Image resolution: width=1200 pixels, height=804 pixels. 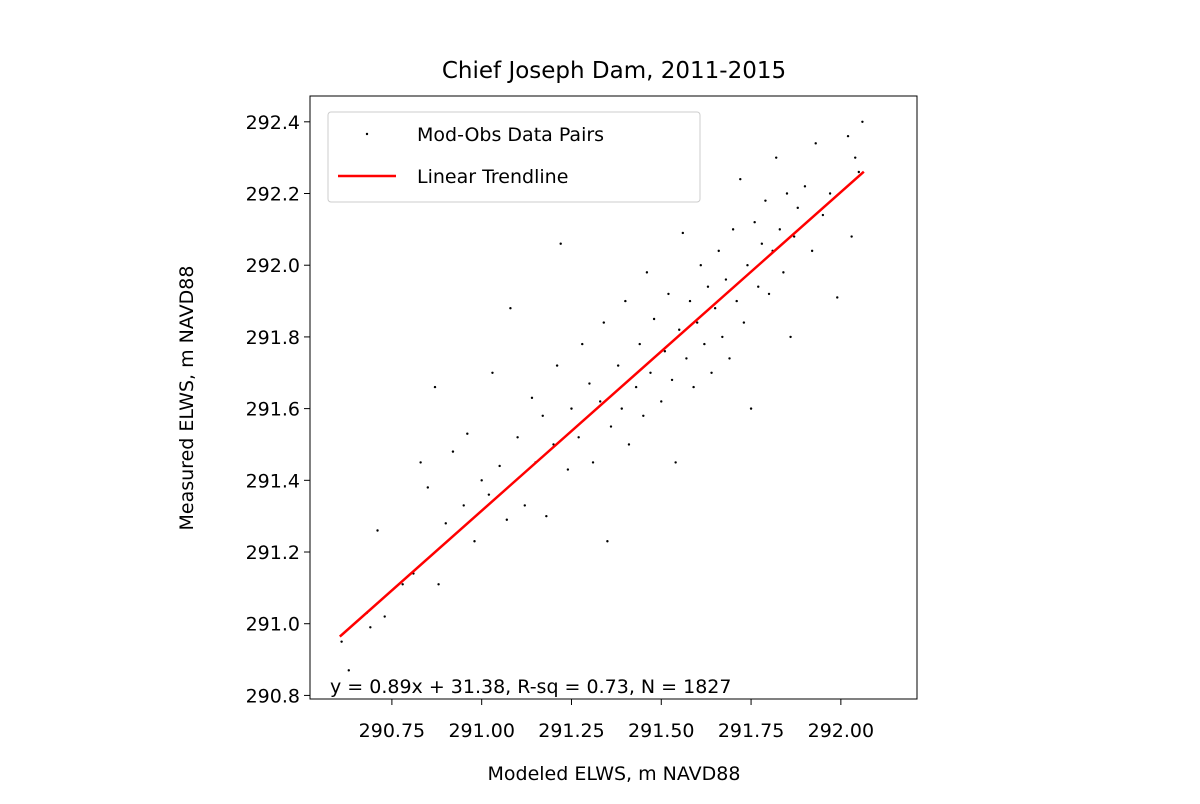 I want to click on y-tick-label: 291.8, so click(x=273, y=338).